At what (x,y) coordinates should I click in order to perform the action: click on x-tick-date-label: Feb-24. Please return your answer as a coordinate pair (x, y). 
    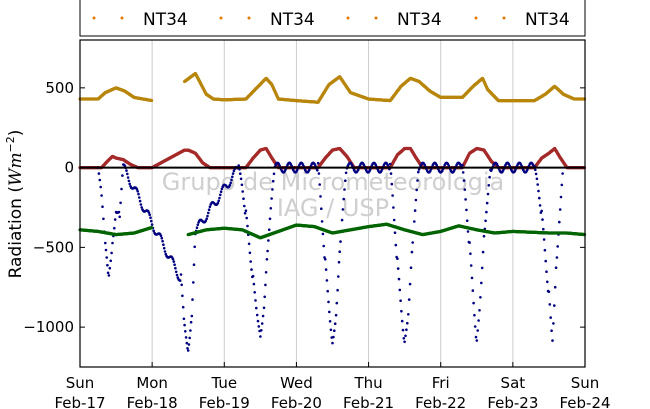
    Looking at the image, I should click on (584, 401).